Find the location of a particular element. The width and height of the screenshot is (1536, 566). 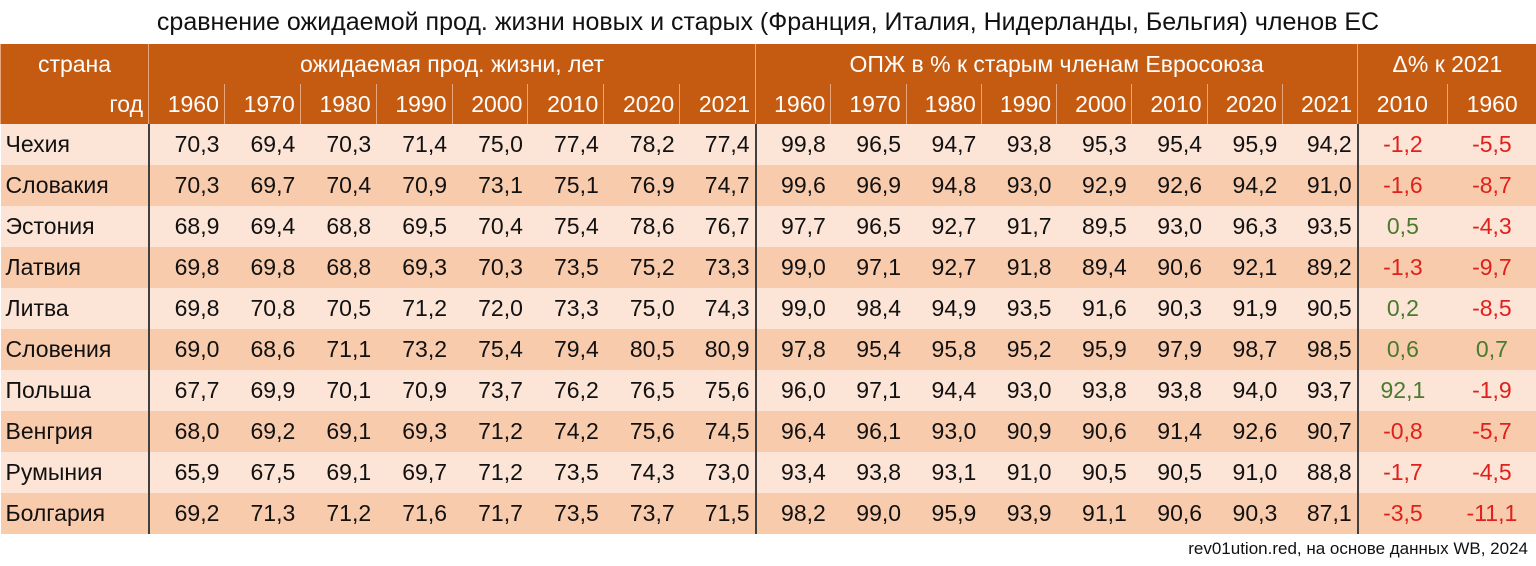

country-cell: Чехия is located at coordinates (74, 144).